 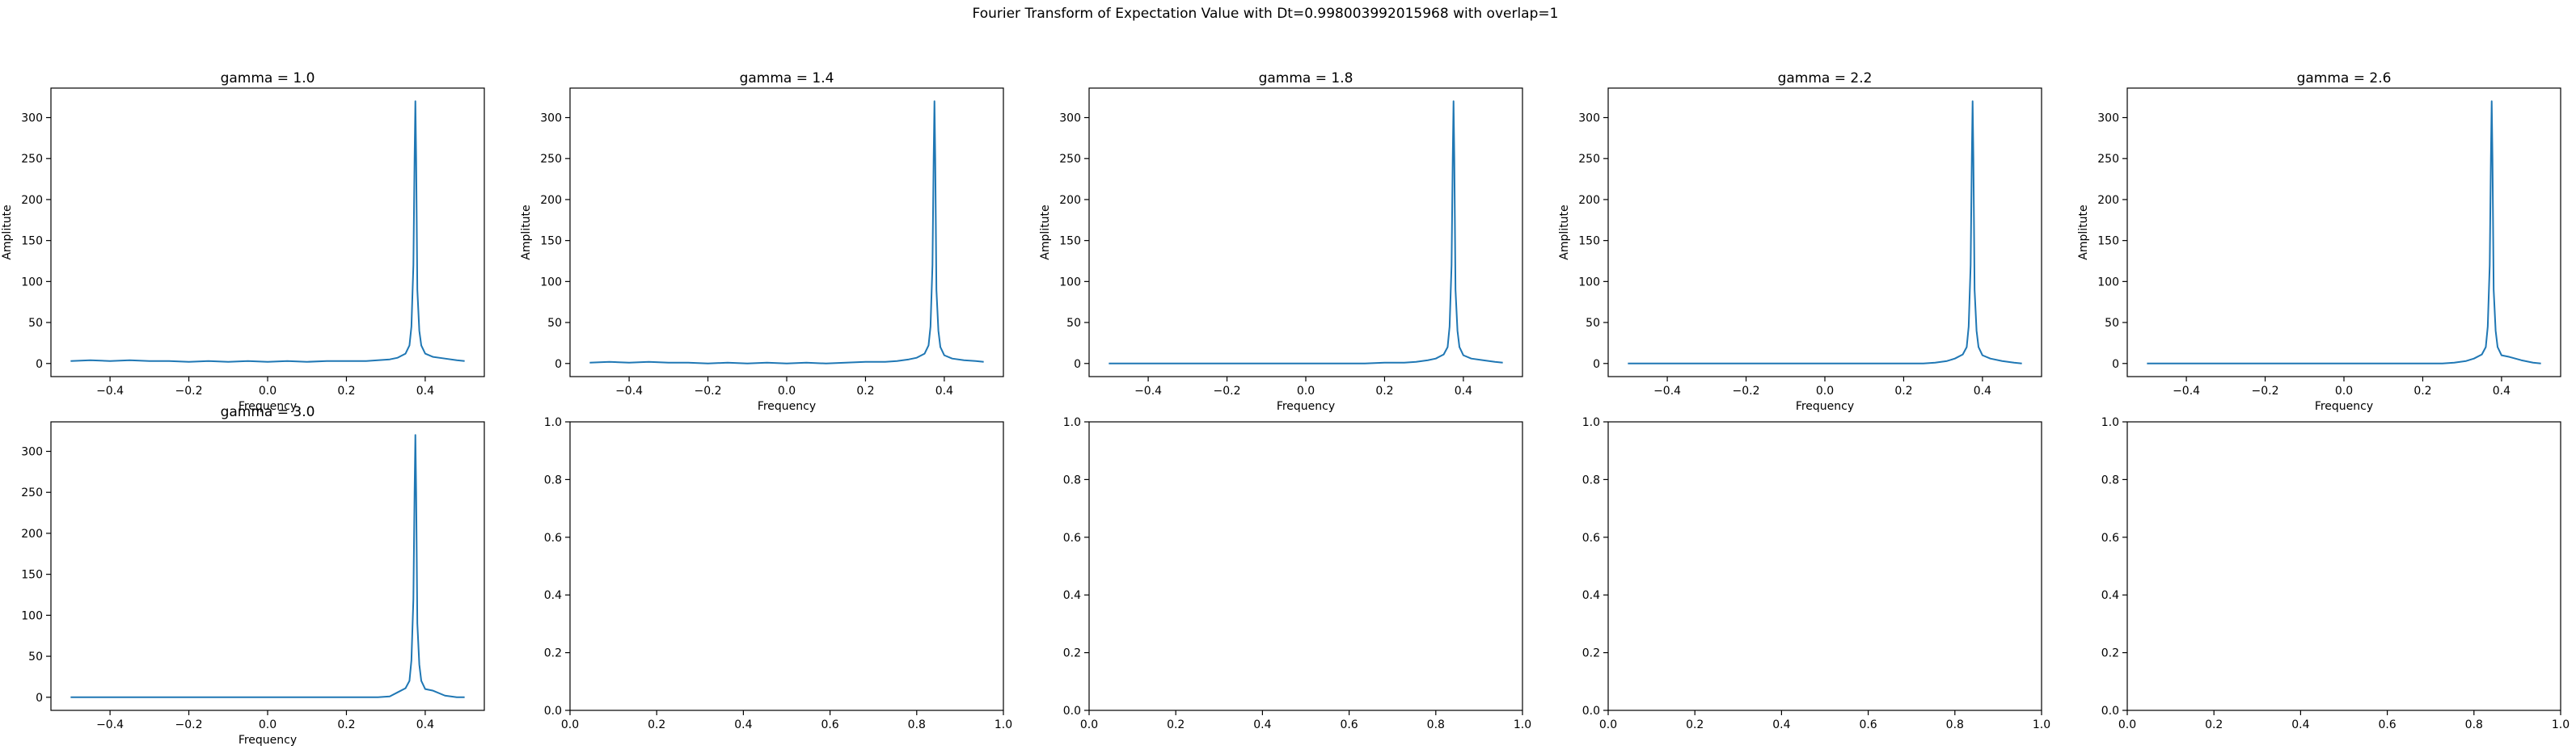 I want to click on subplot-title: gamma = 1.4, so click(x=787, y=78).